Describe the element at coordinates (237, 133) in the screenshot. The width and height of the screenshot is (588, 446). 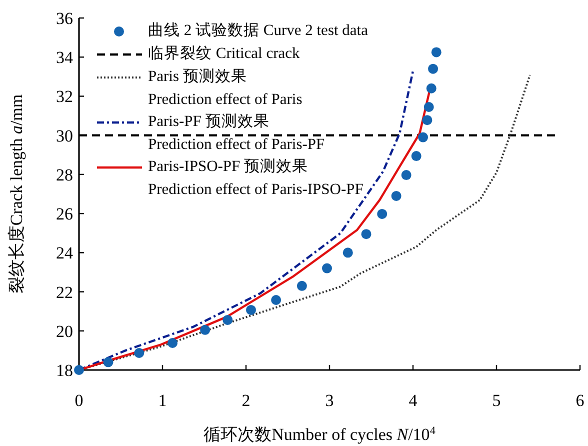
I see `legend-label: Paris-PF 预测效果 Prediction effect of Paris-PF` at that location.